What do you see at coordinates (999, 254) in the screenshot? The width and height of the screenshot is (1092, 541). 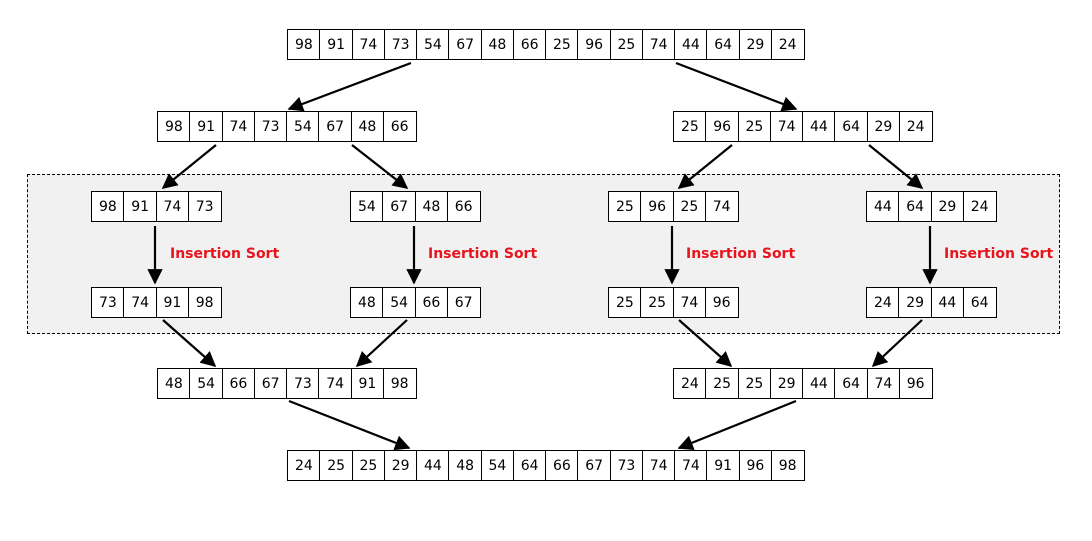 I see `insertion-sort-label-4: Insertion Sort` at bounding box center [999, 254].